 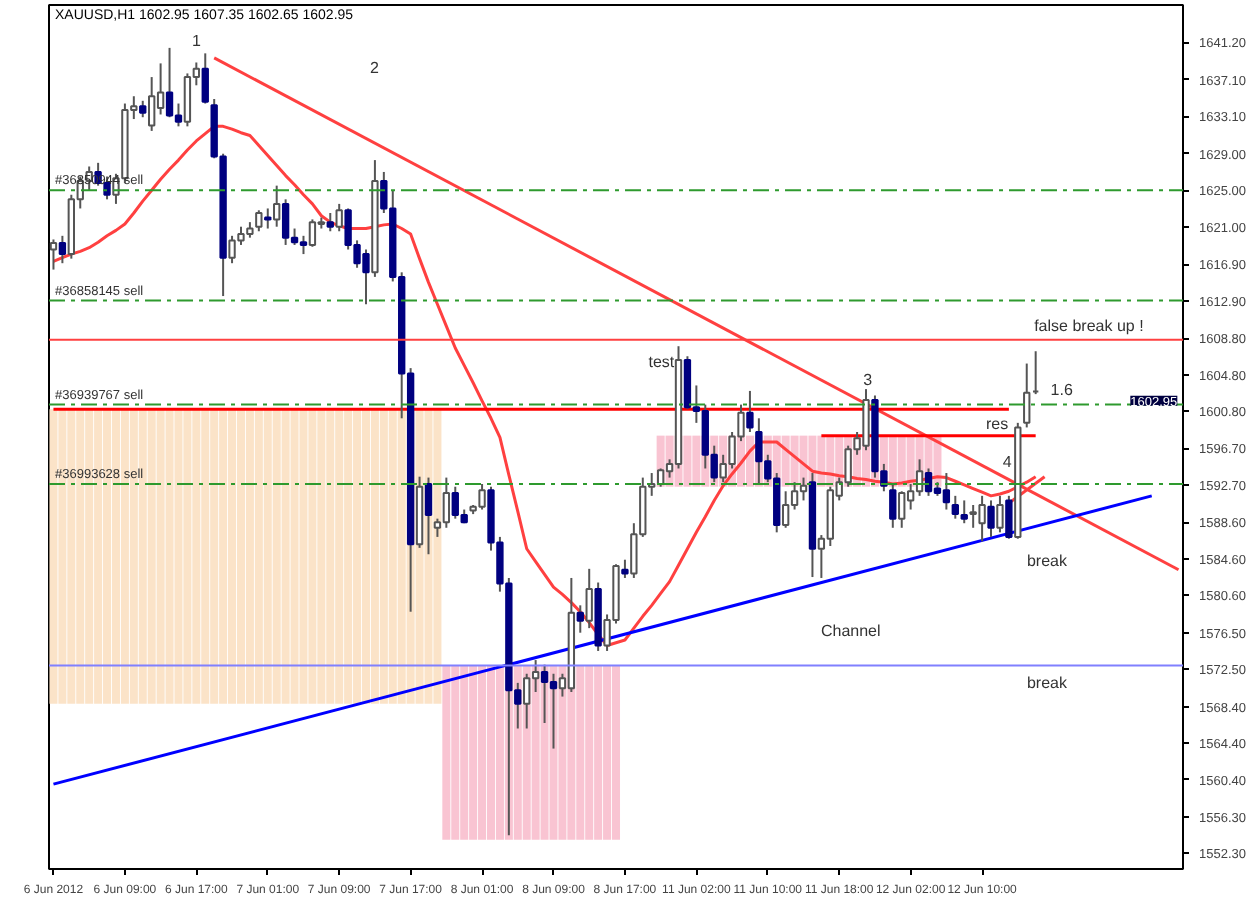 What do you see at coordinates (1089, 325) in the screenshot?
I see `annotation: false break up !` at bounding box center [1089, 325].